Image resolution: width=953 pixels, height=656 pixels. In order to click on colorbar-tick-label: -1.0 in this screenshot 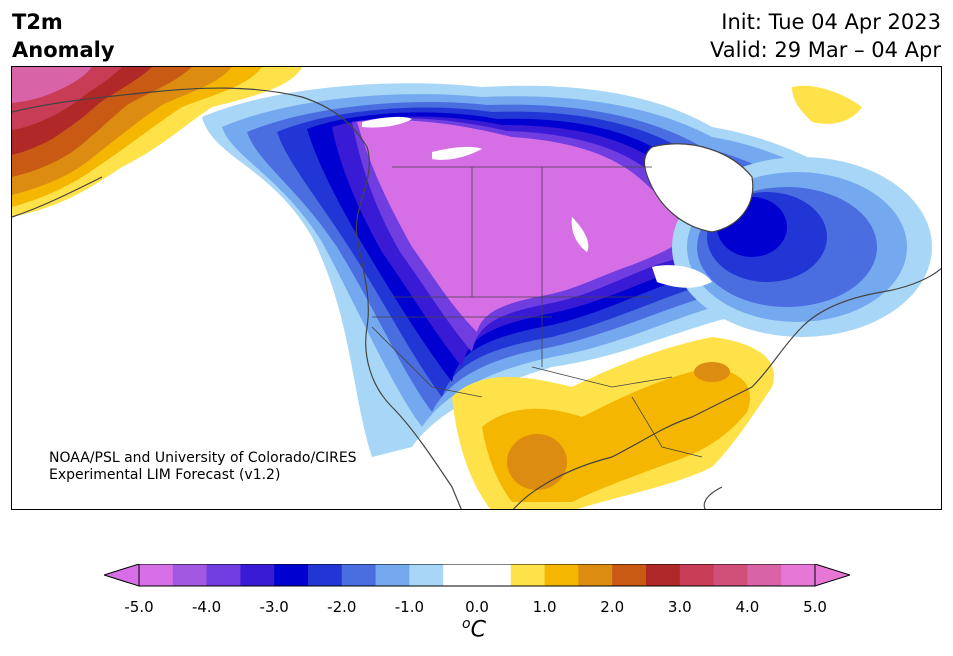, I will do `click(409, 607)`.